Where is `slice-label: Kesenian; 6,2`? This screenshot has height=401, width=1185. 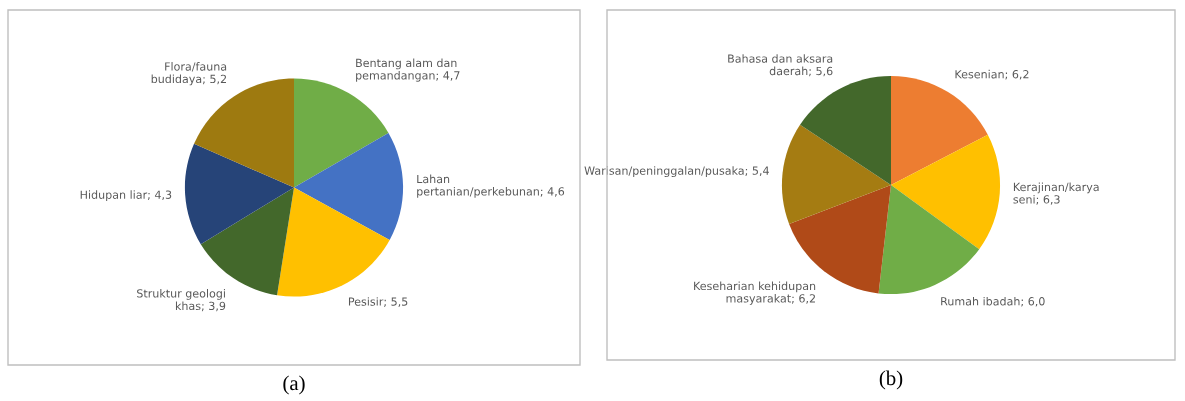
slice-label: Kesenian; 6,2 is located at coordinates (992, 74).